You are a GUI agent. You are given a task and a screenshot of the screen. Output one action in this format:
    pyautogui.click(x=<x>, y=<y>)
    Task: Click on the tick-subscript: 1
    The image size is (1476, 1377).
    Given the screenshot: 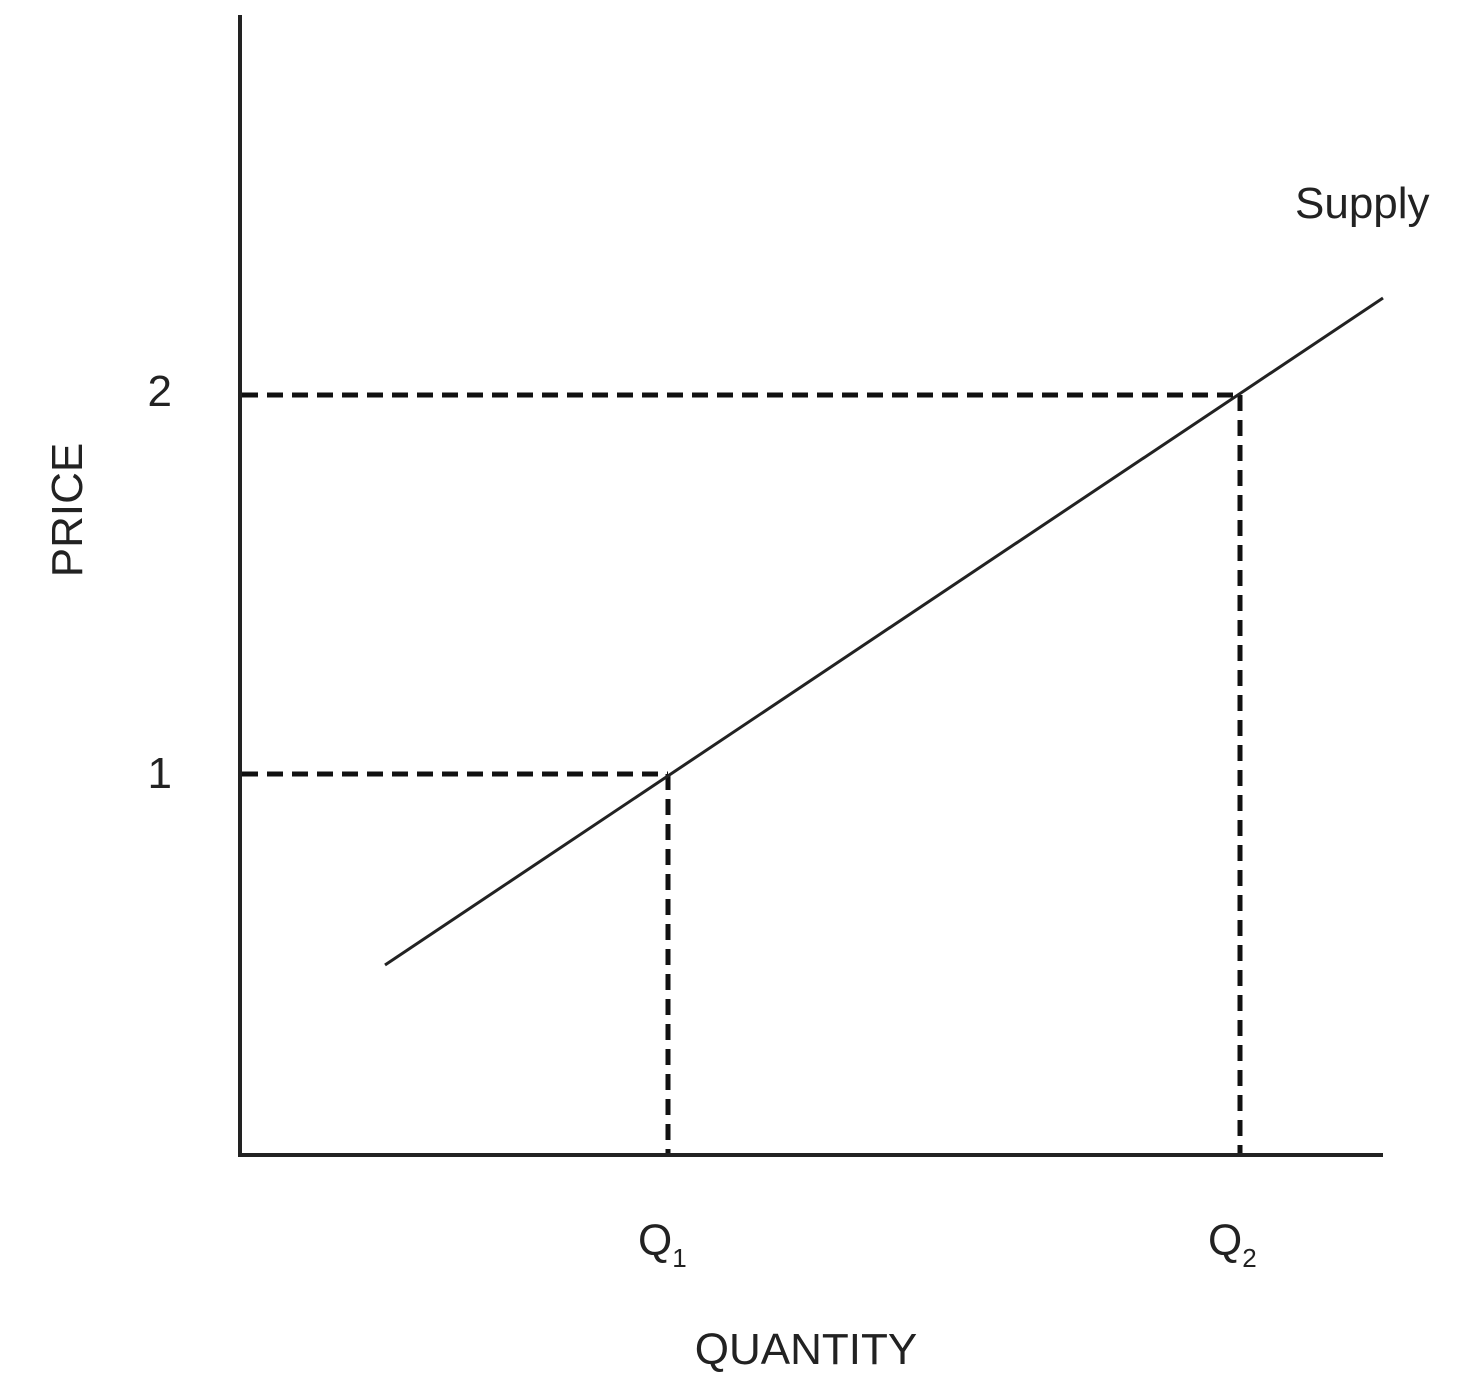 What is the action you would take?
    pyautogui.click(x=679, y=1258)
    